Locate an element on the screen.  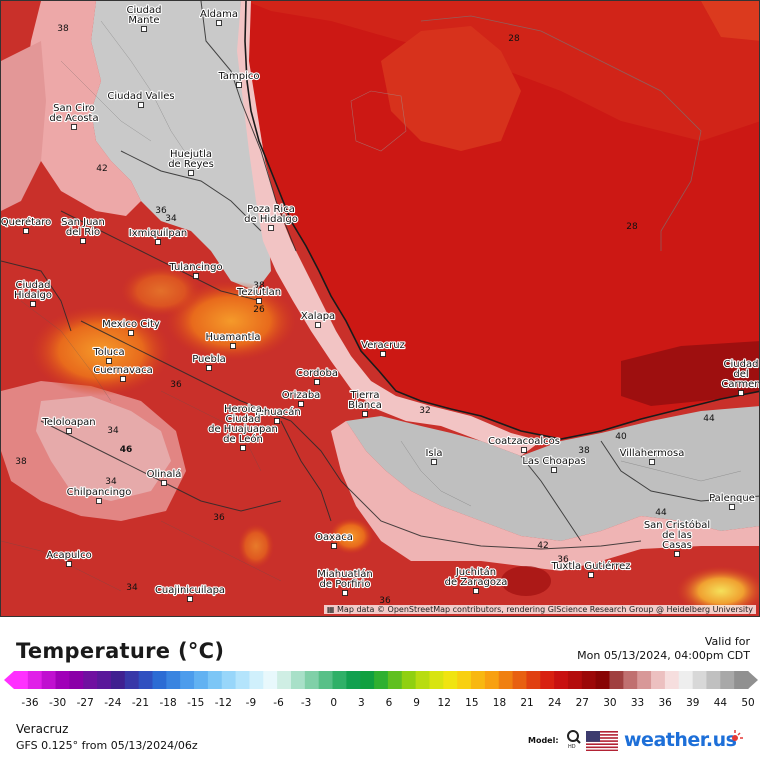
city-label: Tuxtla Gutiérrez is located at coordinates (590, 566).